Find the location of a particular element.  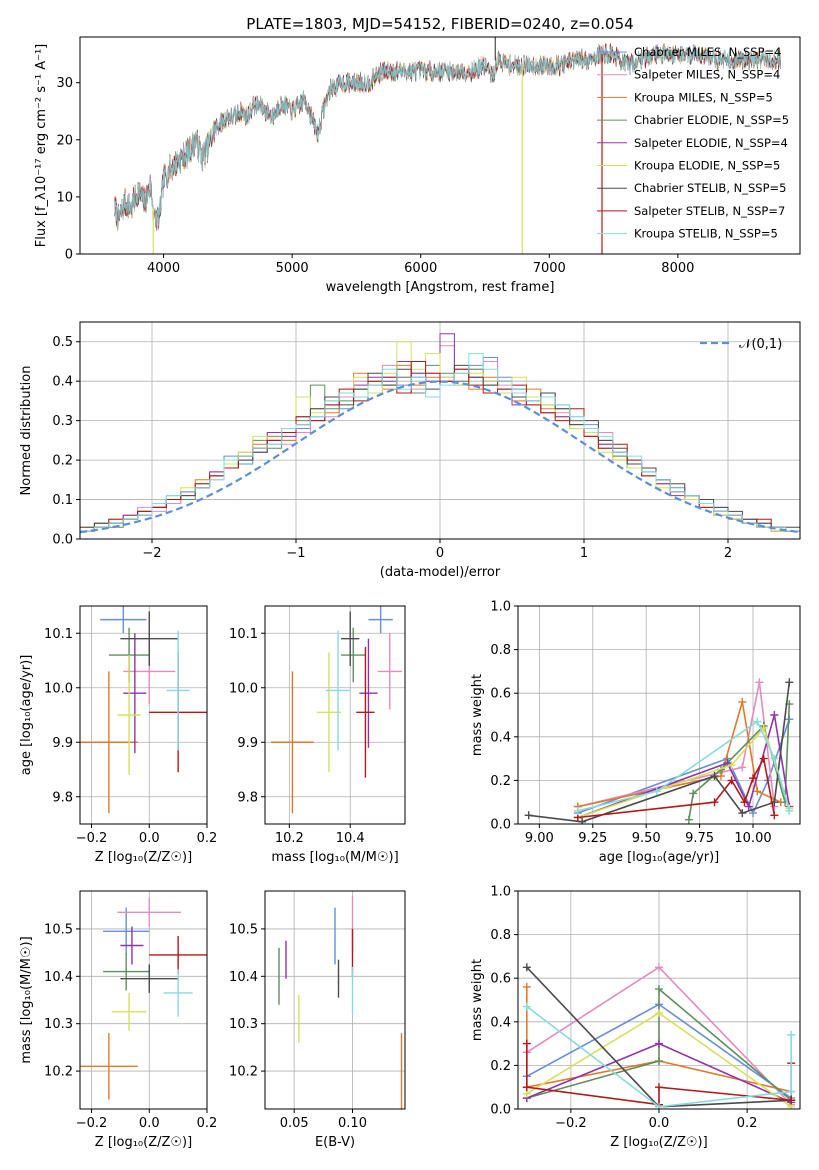

legend-label: Chabrier ELODIE, N_SSP=5 is located at coordinates (711, 120).